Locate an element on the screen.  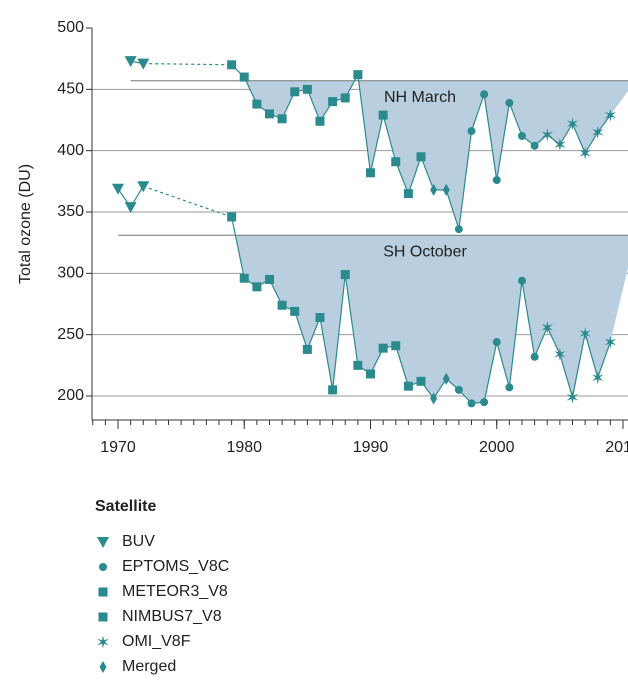
legend-label: EPTOMS_V8C is located at coordinates (175, 566).